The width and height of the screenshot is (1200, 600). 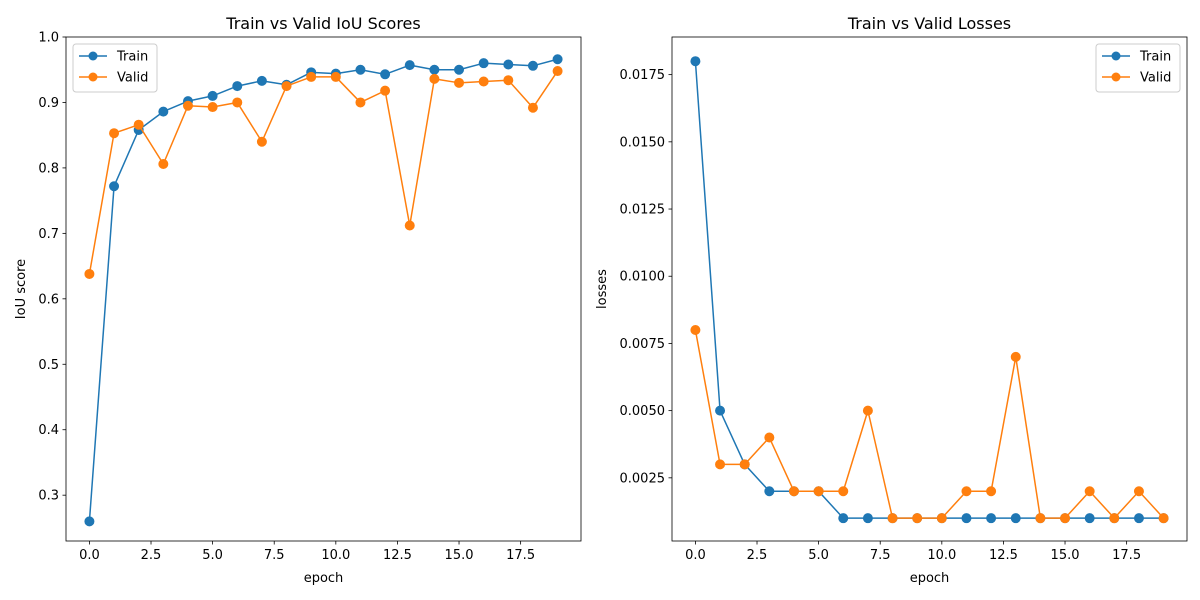 I want to click on y-axis-label: losses, so click(x=602, y=289).